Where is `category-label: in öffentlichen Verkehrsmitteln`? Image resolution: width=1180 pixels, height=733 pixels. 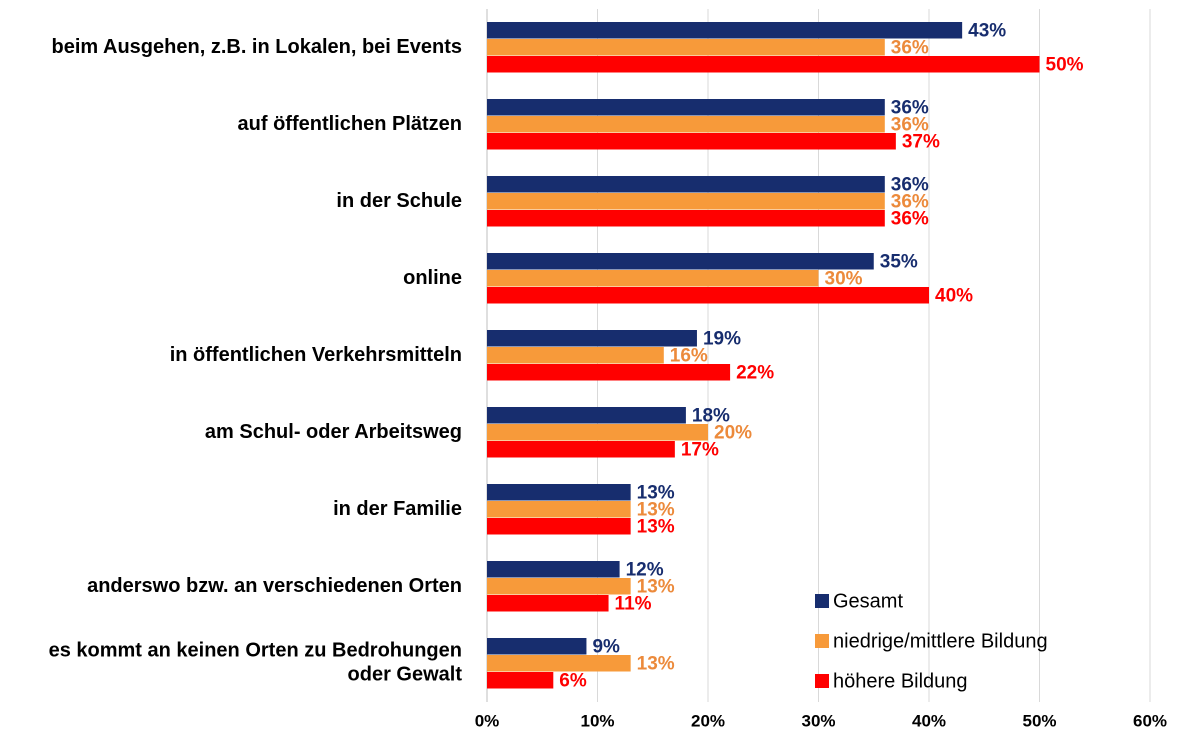 category-label: in öffentlichen Verkehrsmitteln is located at coordinates (316, 355).